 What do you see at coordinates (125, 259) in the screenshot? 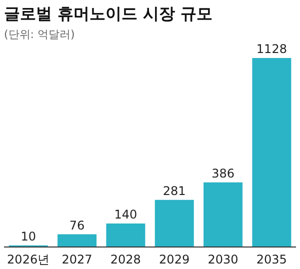
I see `x-tick-label: 2028` at bounding box center [125, 259].